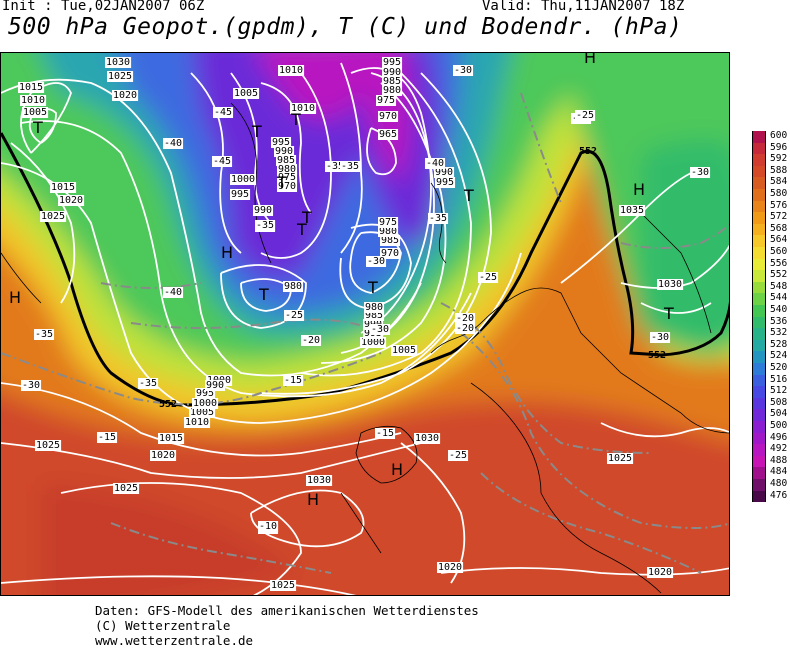 Image resolution: width=790 pixels, height=648 pixels. What do you see at coordinates (388, 222) in the screenshot?
I see `isobar-label: 975` at bounding box center [388, 222].